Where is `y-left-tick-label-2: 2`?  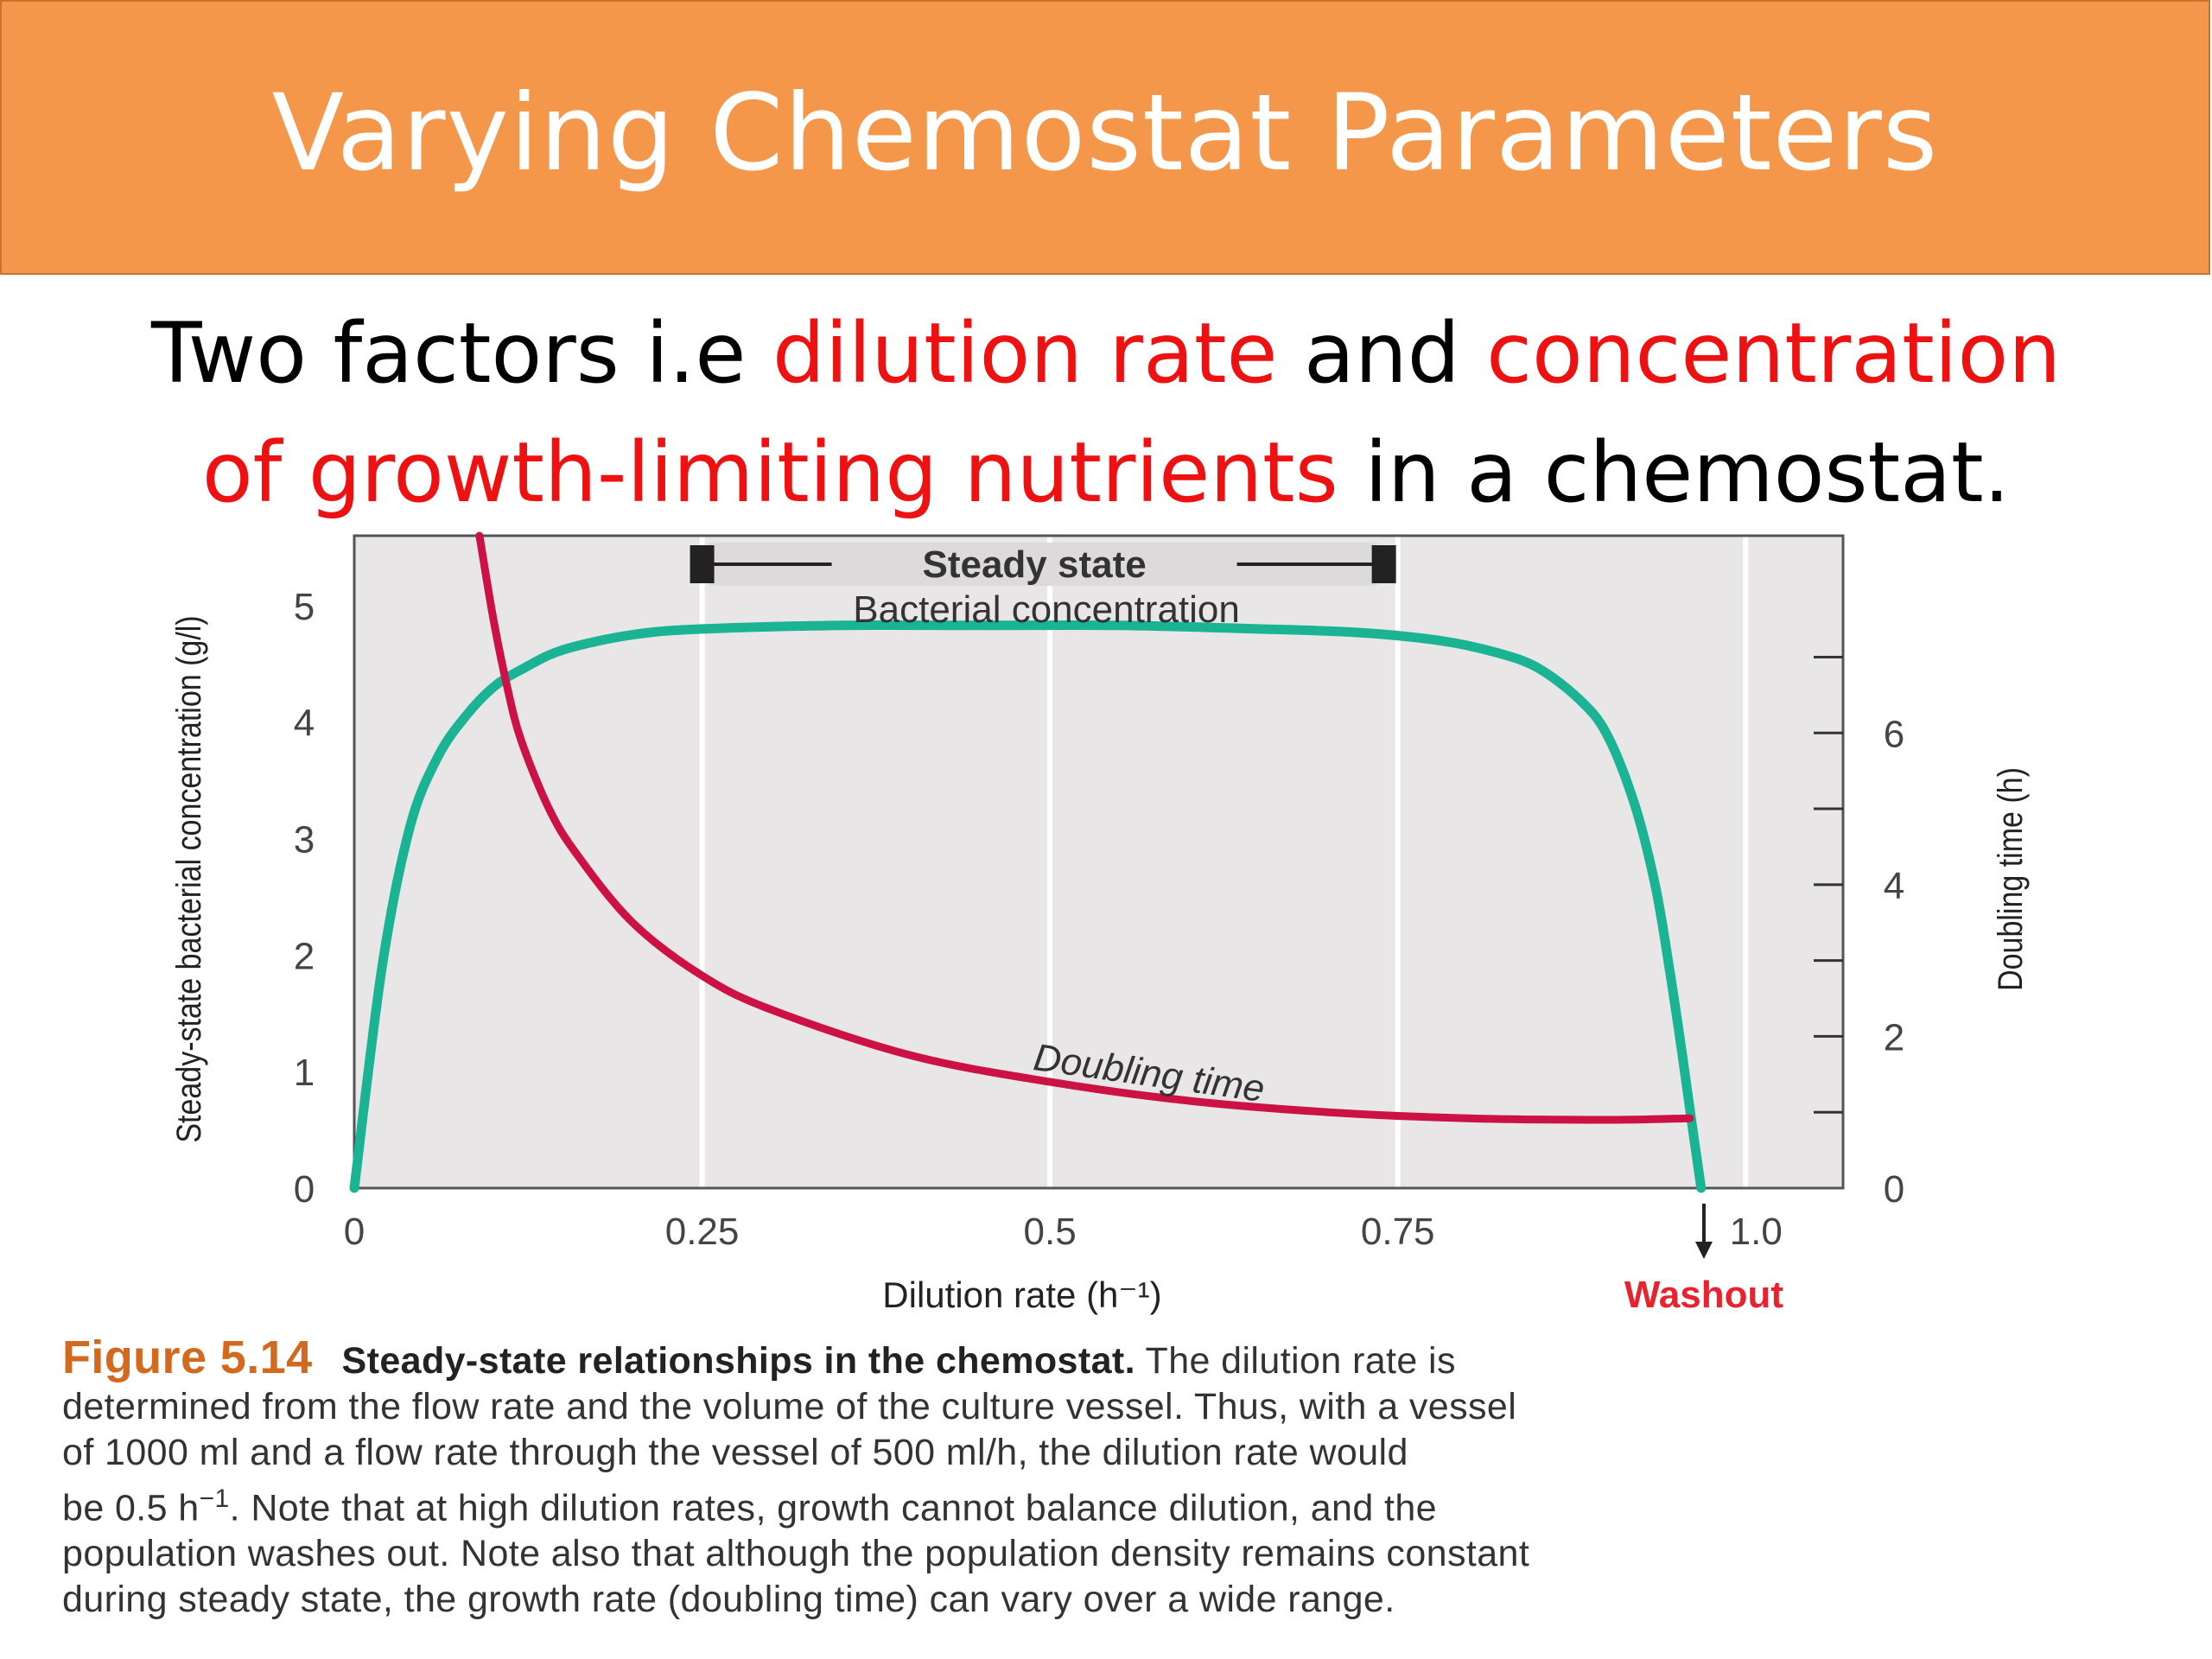 y-left-tick-label-2: 2 is located at coordinates (304, 956).